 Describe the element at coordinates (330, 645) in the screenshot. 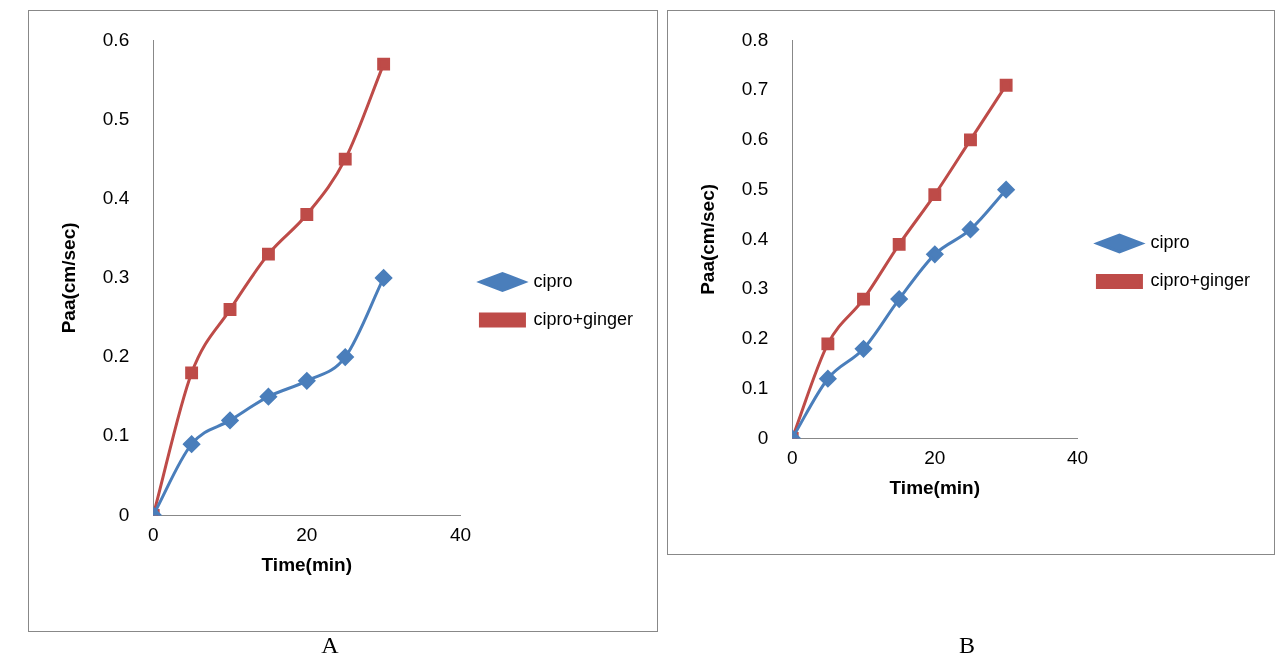

I see `text: A` at that location.